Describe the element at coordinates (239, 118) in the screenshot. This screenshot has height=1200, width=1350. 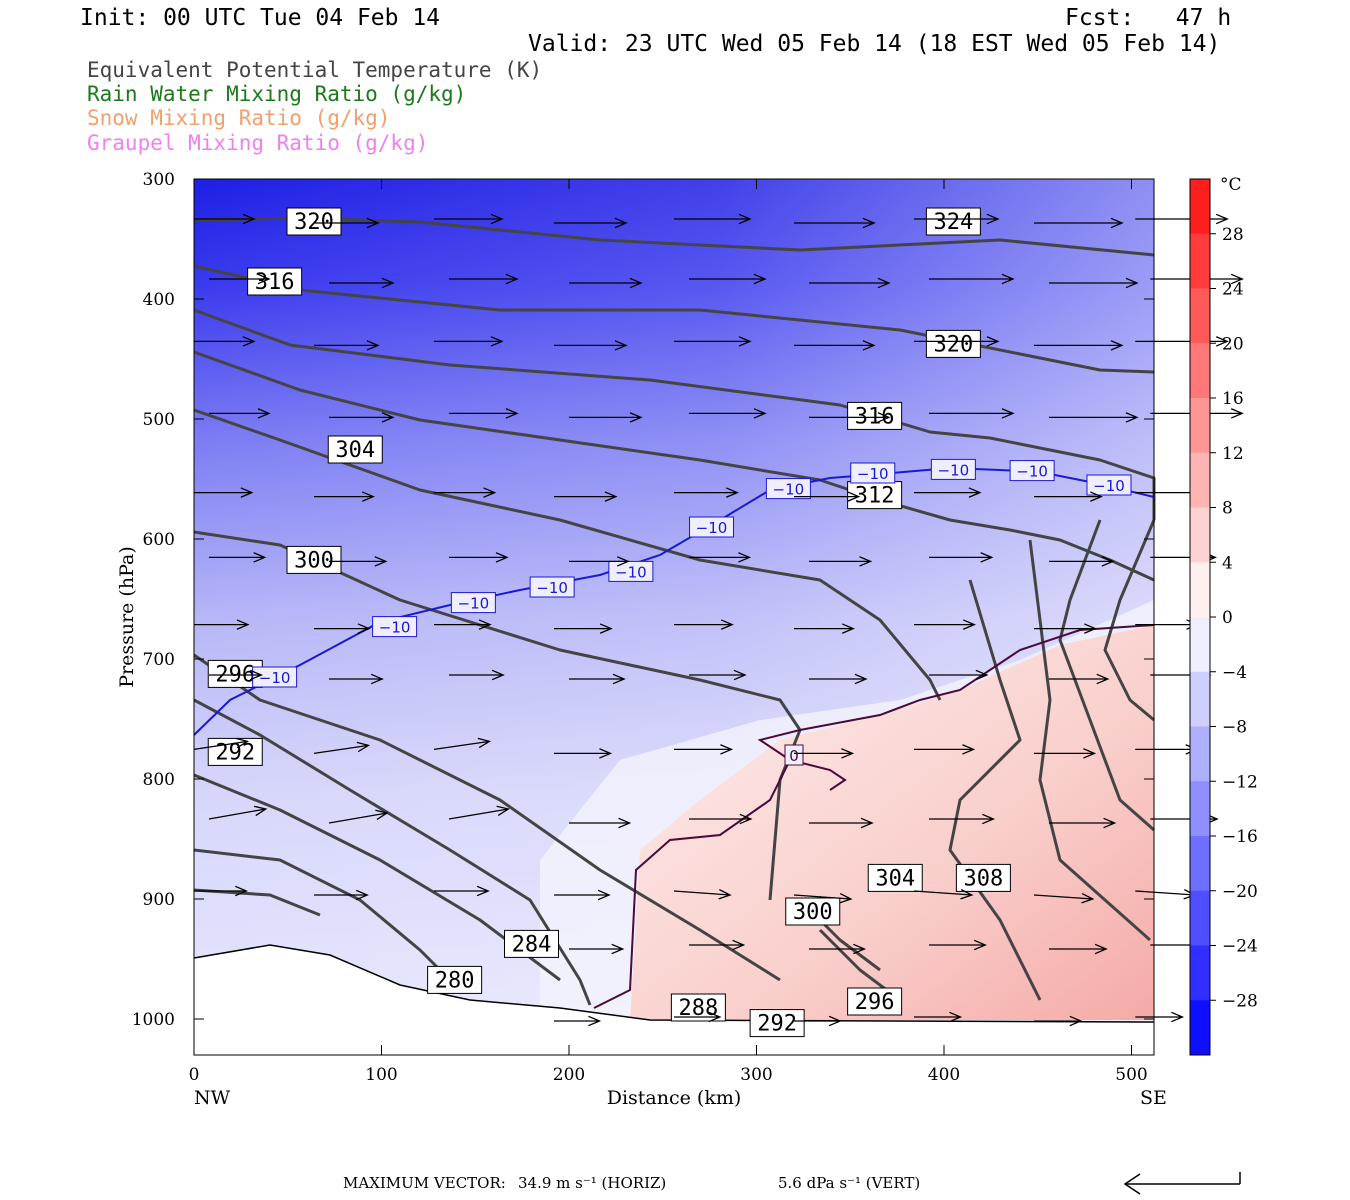
I see `legend-snow: Snow Mixing Ratio (g/kg)` at that location.